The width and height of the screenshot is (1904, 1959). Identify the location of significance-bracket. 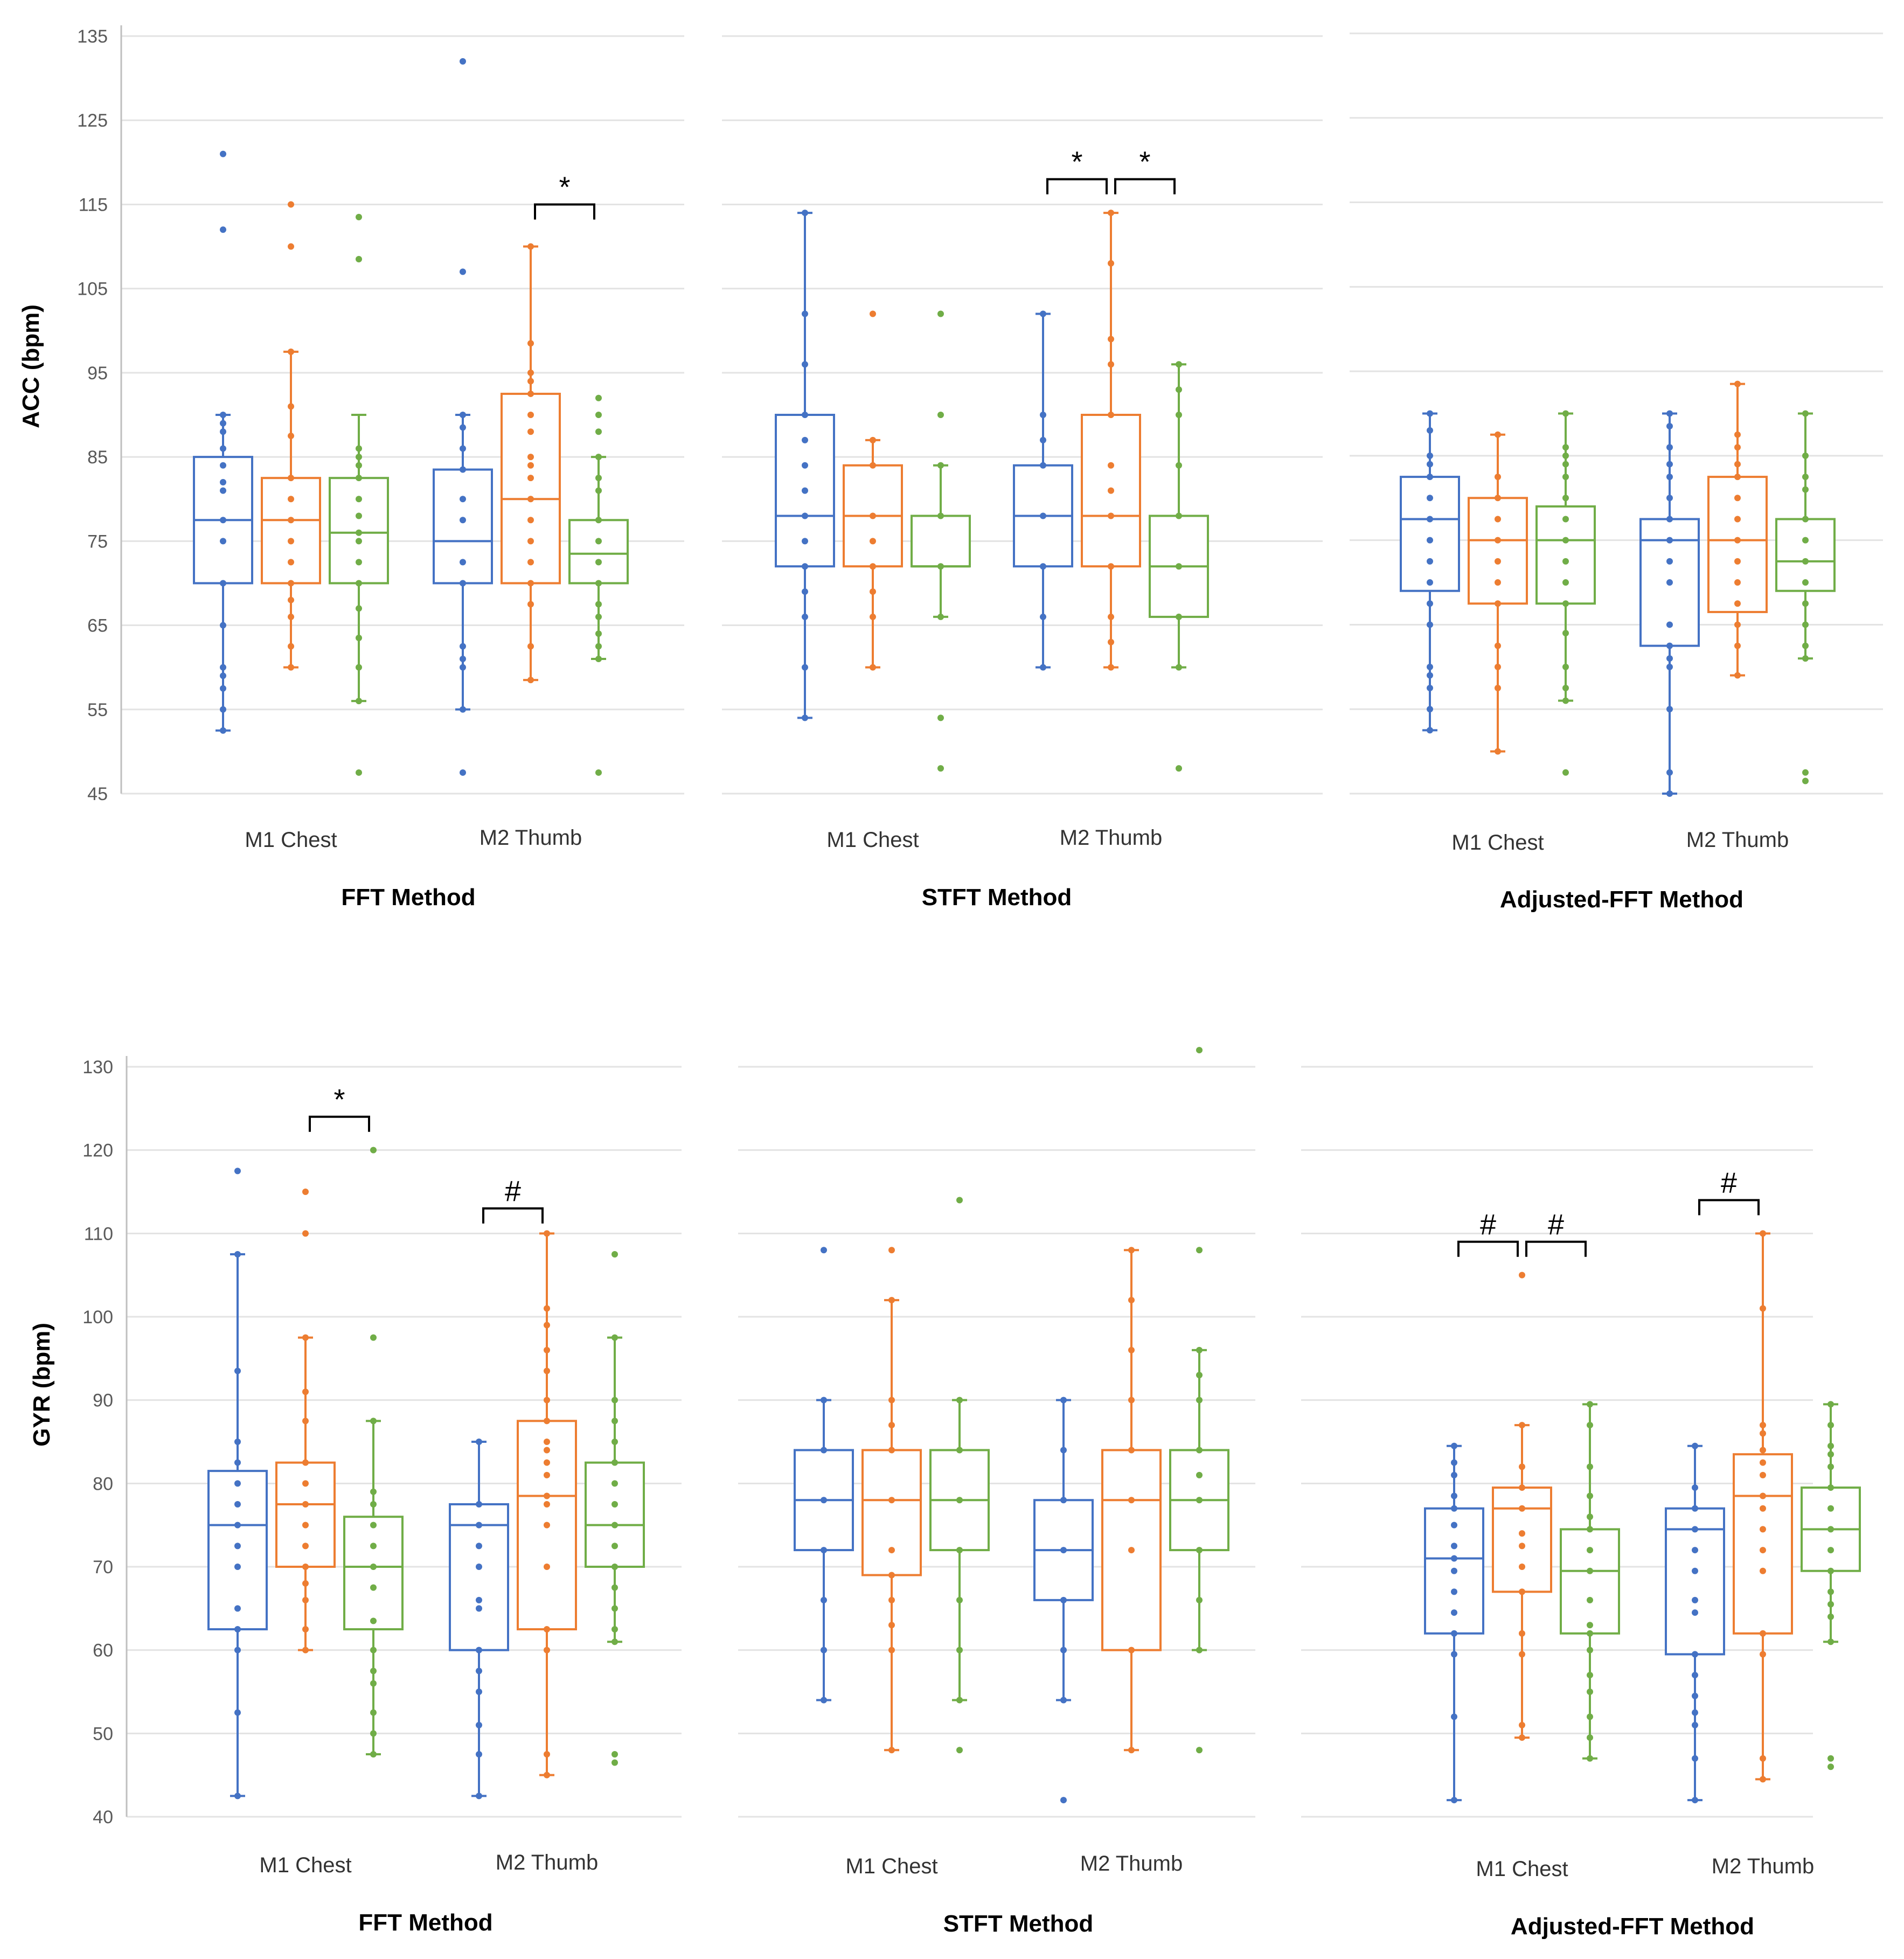
(1145, 186).